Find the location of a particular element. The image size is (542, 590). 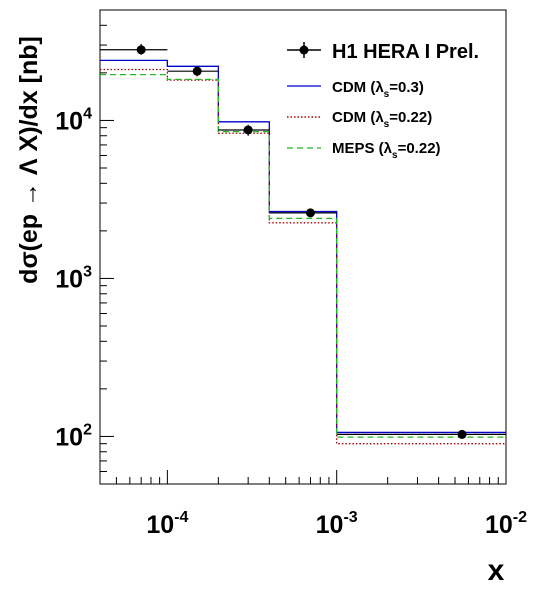

legend-label-cdm-03: CDM (λs=0.3) is located at coordinates (378, 89).